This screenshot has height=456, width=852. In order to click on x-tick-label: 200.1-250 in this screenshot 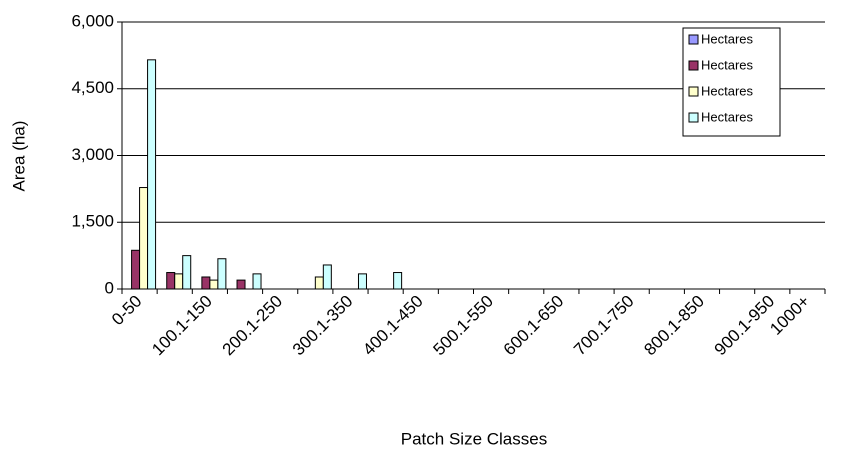, I will do `click(253, 326)`.